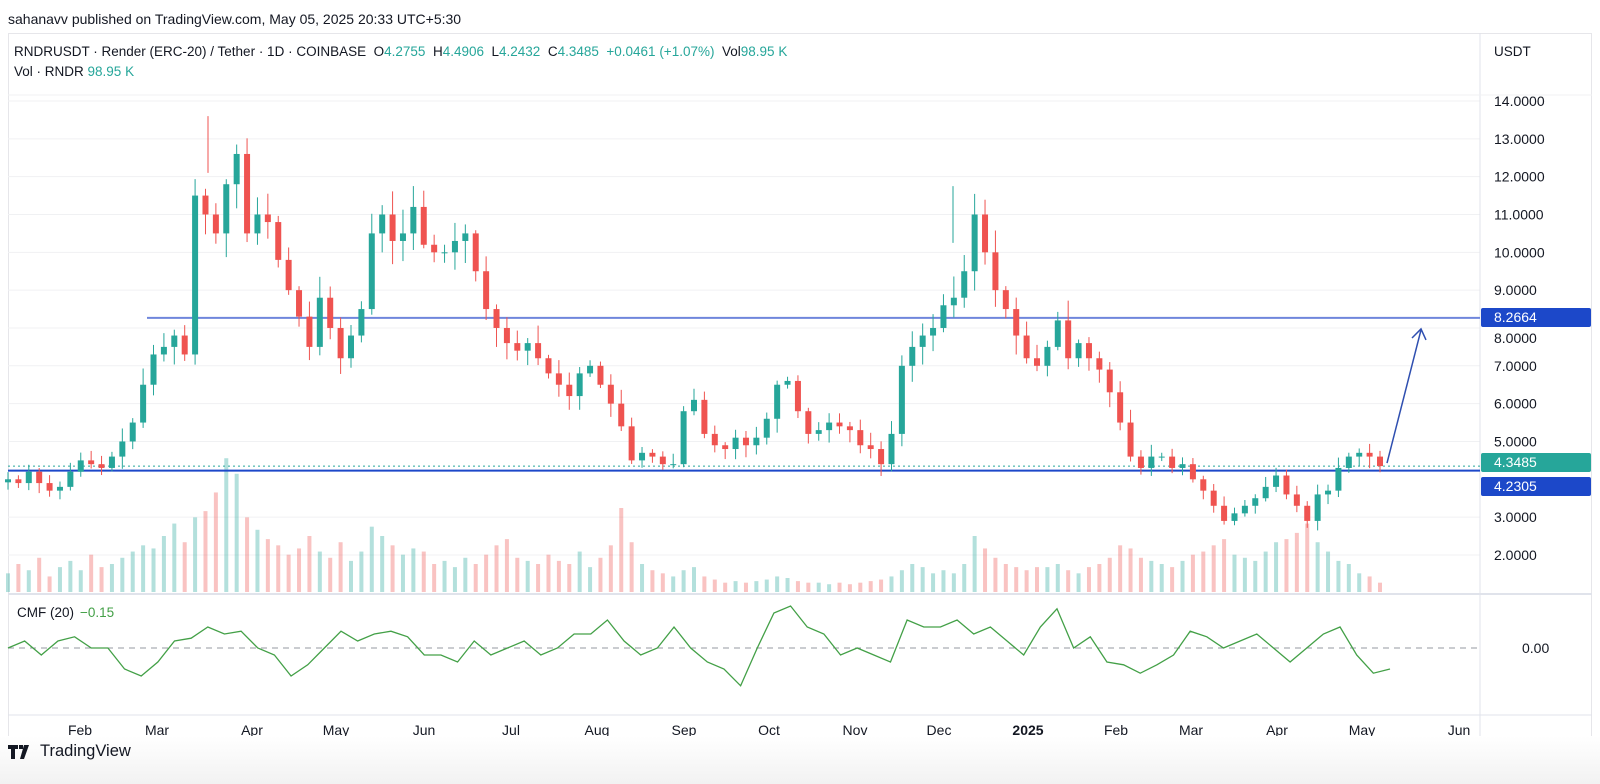  I want to click on vol-value: 98.95 K, so click(764, 51).